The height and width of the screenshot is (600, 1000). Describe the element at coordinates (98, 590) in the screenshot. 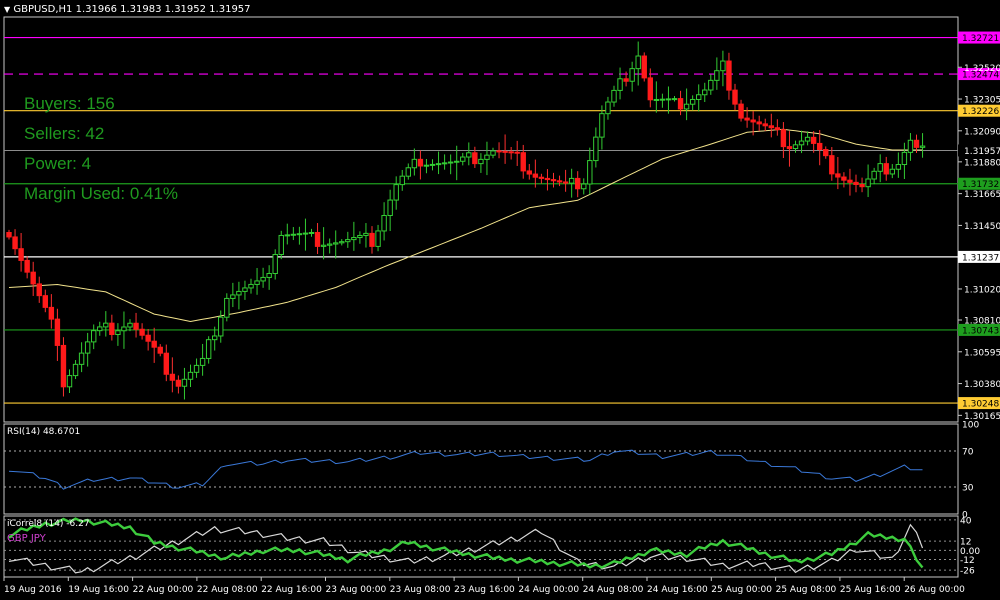

I see `time-tick-label: 19 Aug 16:00` at that location.